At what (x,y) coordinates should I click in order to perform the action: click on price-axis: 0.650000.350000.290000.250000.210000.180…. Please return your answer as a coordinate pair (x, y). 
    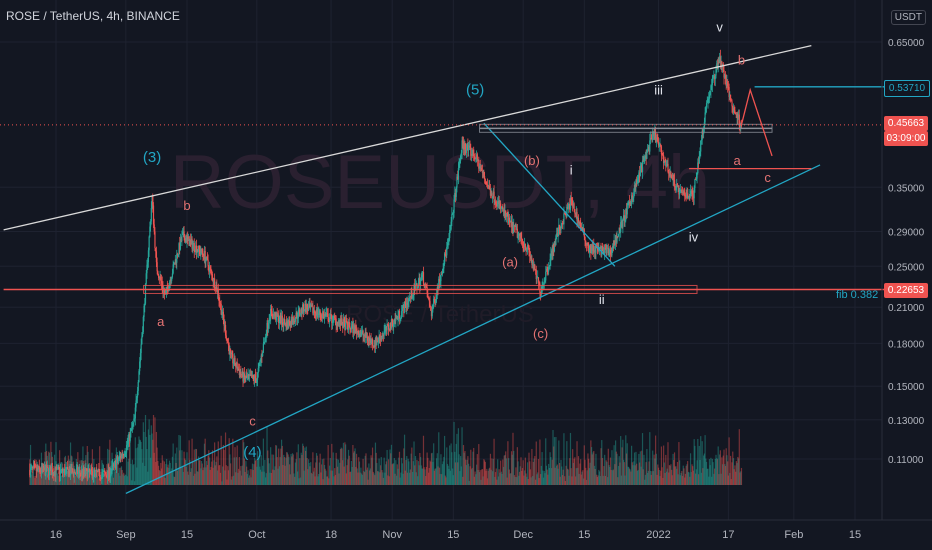
    Looking at the image, I should click on (906, 252).